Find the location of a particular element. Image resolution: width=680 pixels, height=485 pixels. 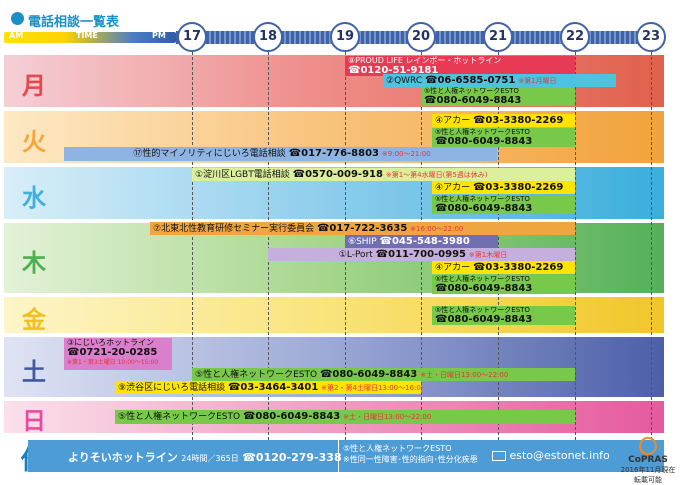

email-link: esto@estonet.info is located at coordinates (551, 455).